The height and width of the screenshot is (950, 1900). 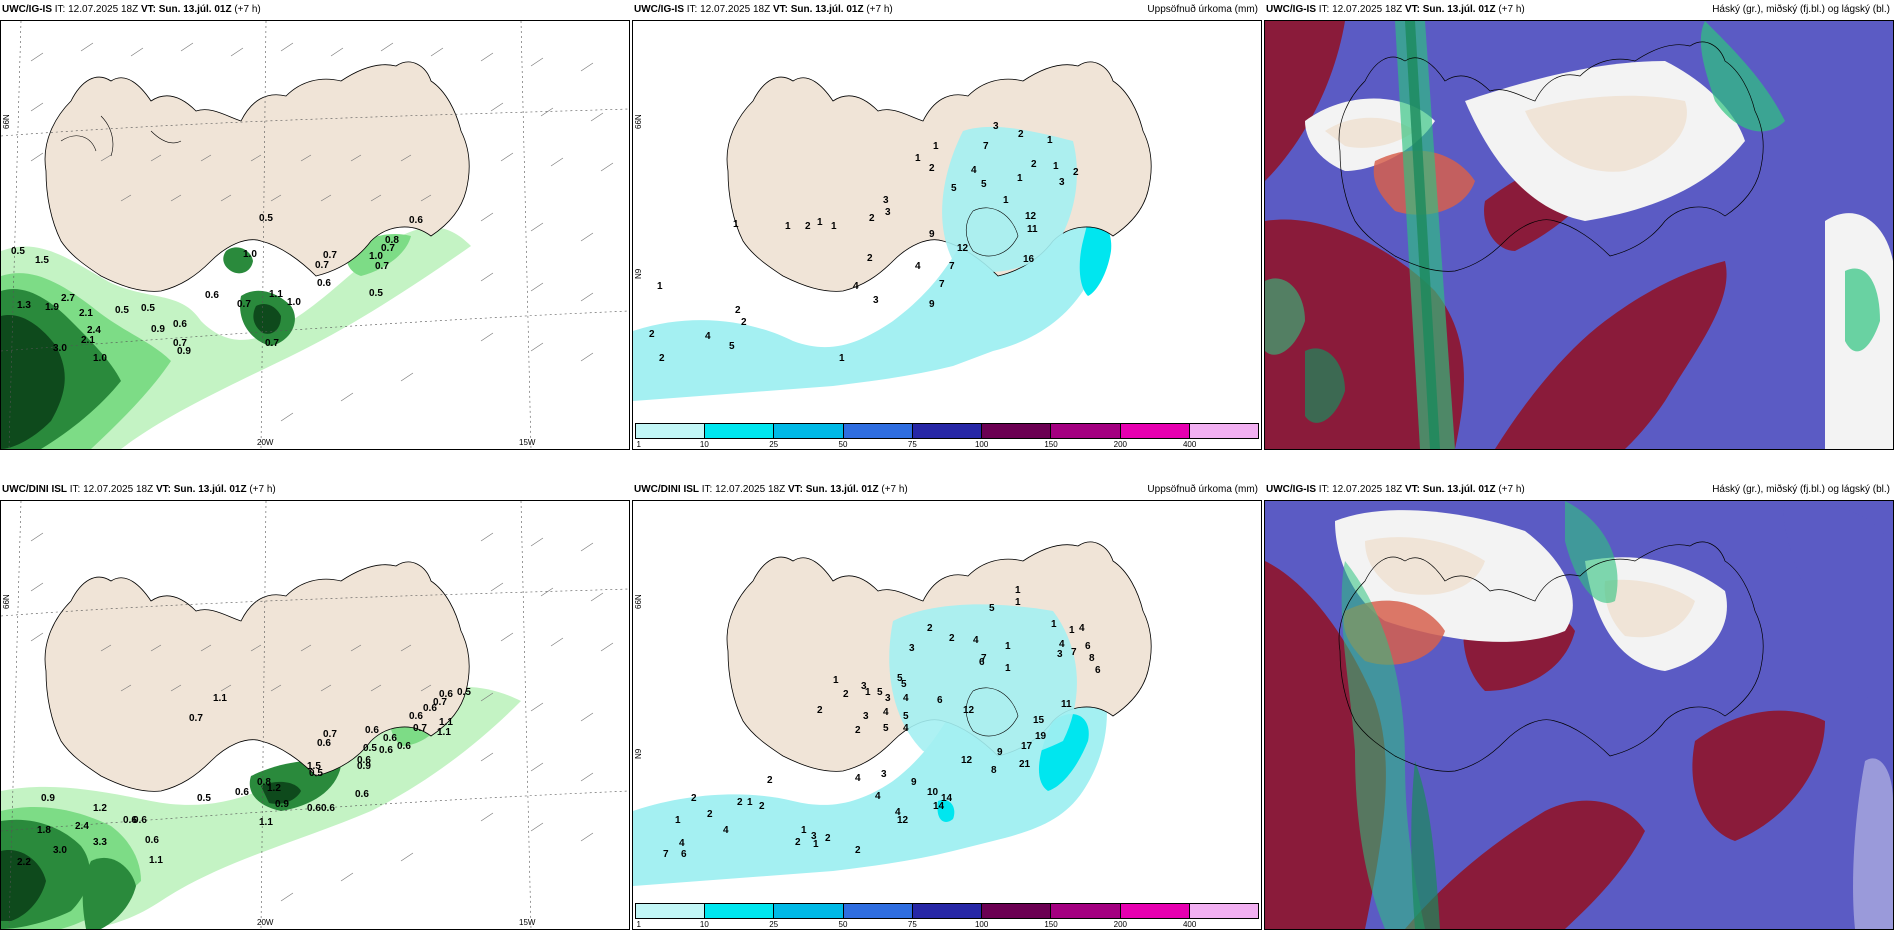 What do you see at coordinates (1202, 489) in the screenshot?
I see `panel-title: Uppsöfnuð úrkoma (mm)` at bounding box center [1202, 489].